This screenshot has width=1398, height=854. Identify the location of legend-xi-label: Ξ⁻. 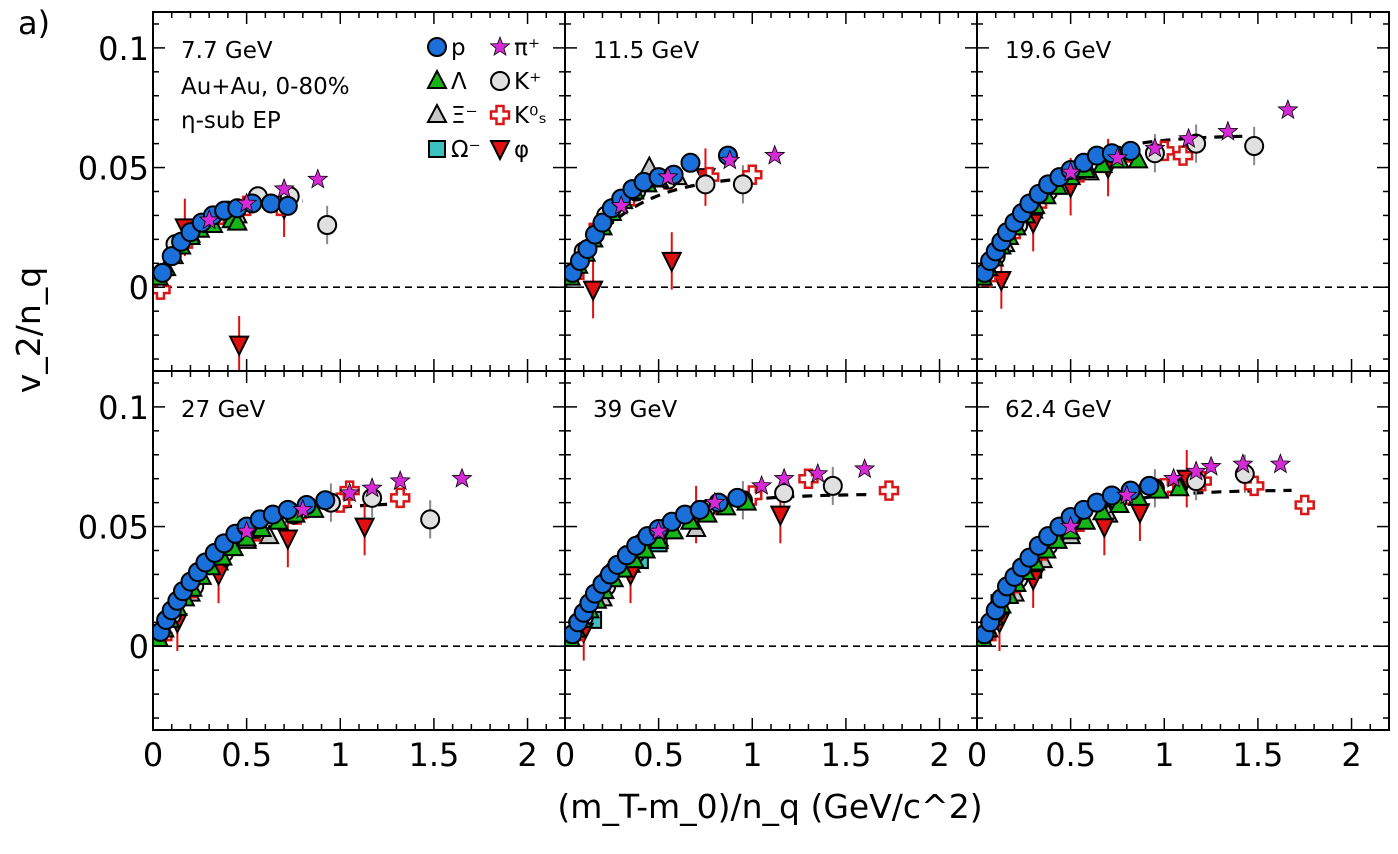
(464, 116).